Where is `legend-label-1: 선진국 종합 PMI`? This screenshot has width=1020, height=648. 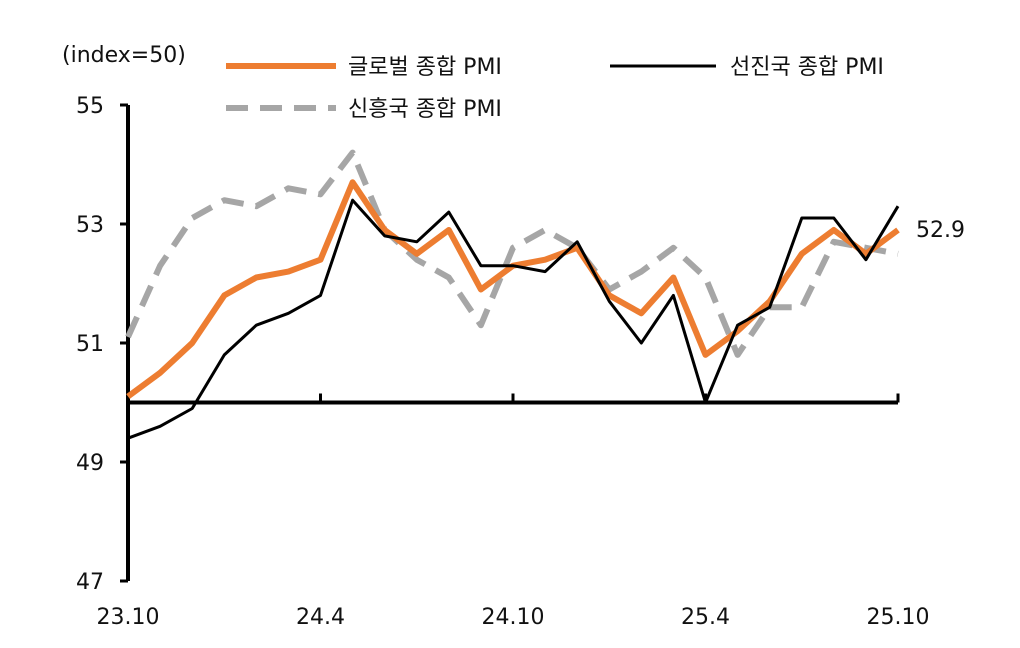
legend-label-1: 선진국 종합 PMI is located at coordinates (807, 67).